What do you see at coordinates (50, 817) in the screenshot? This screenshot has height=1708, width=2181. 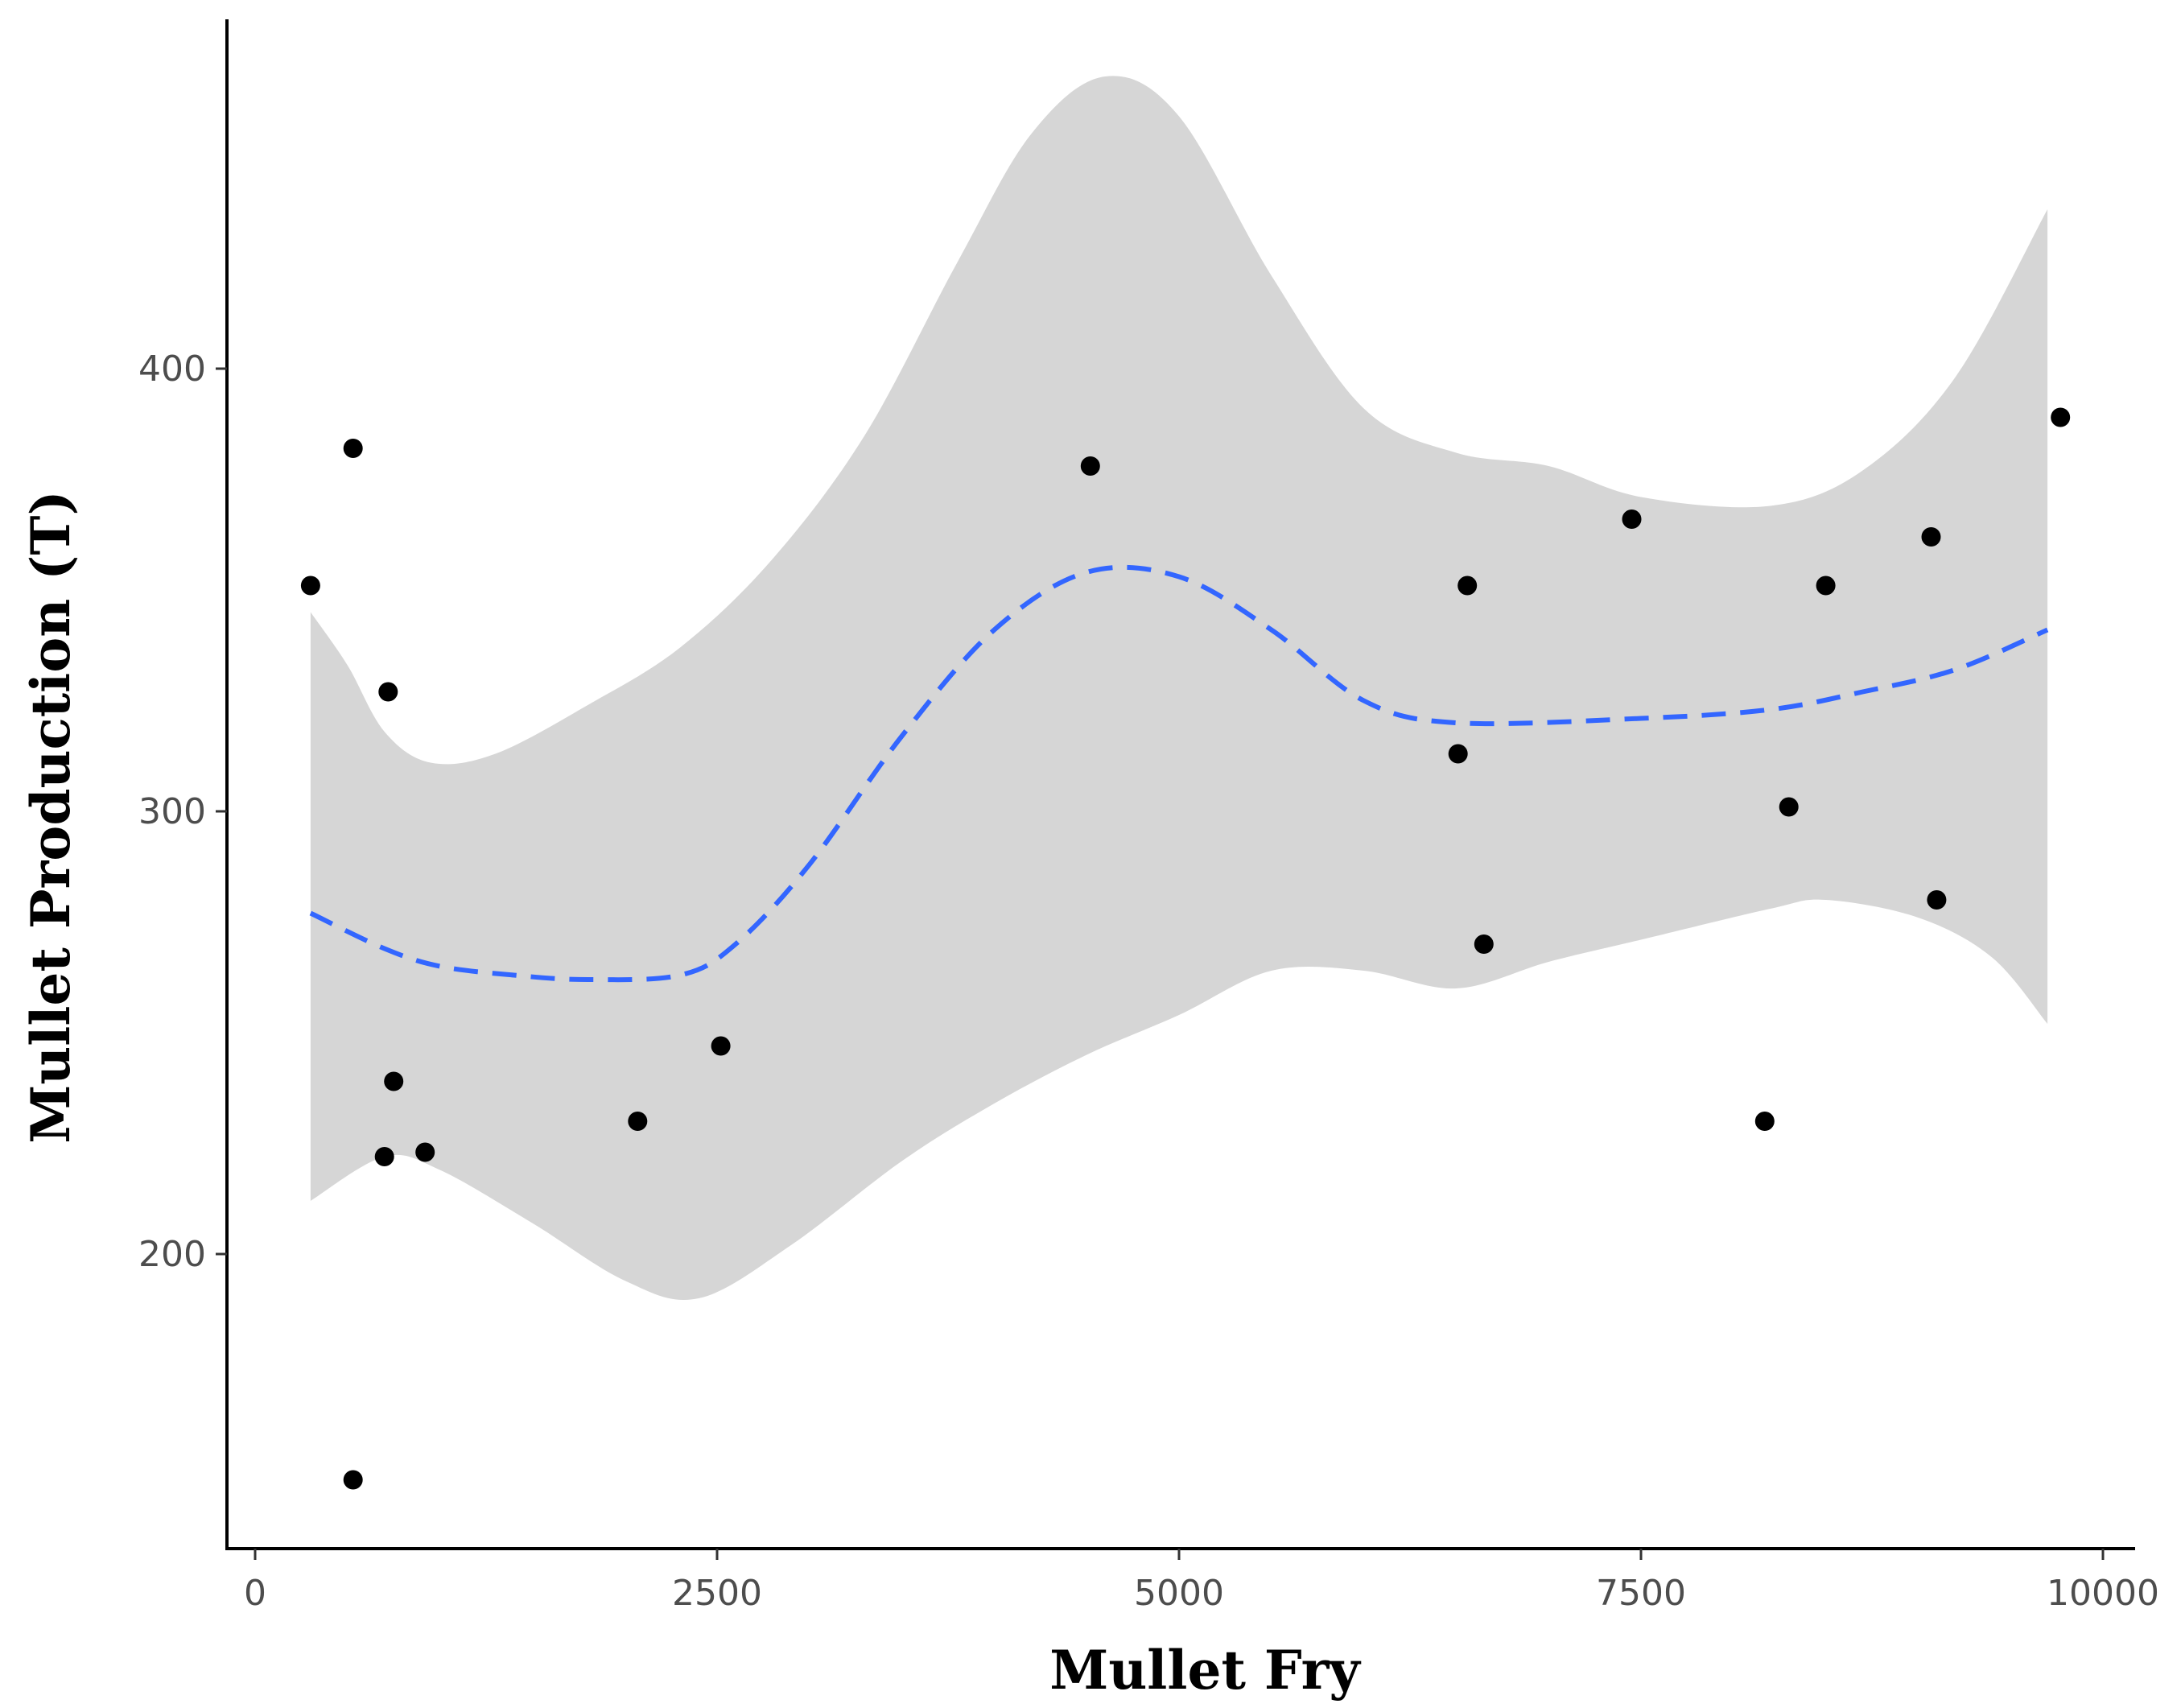 I see `y-axis-title: Mullet Production (T)` at bounding box center [50, 817].